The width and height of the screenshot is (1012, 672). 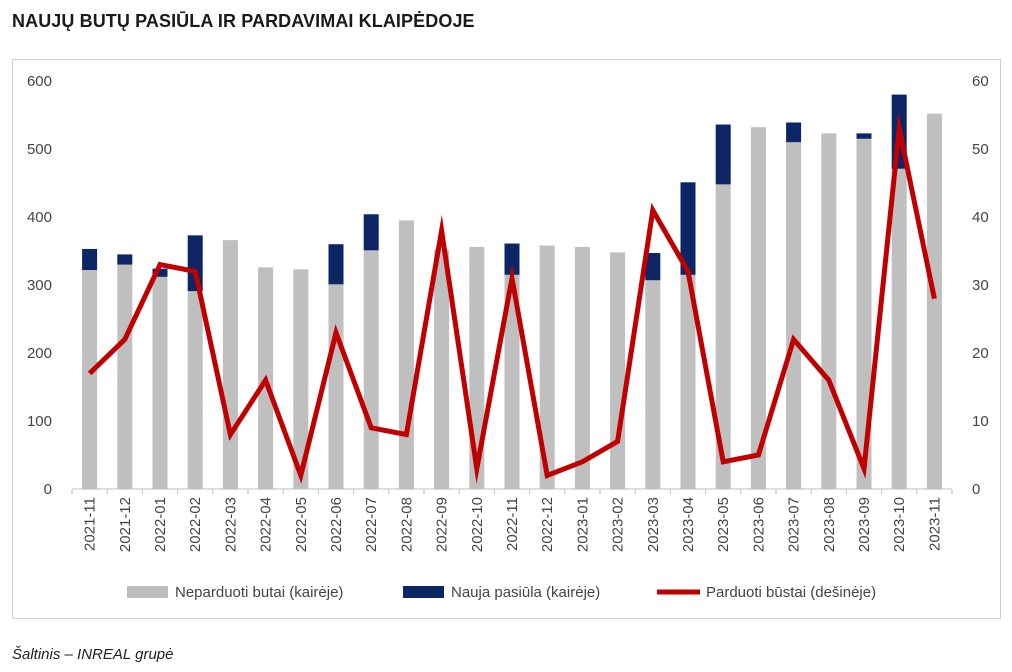 What do you see at coordinates (423, 592) in the screenshot?
I see `legend-swatch-new-supply` at bounding box center [423, 592].